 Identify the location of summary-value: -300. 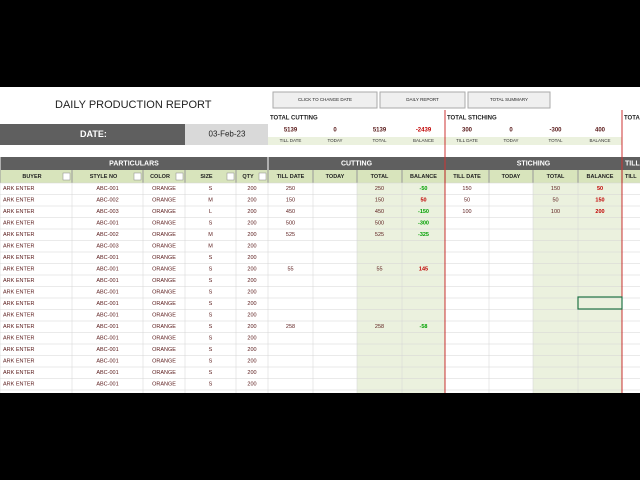
(555, 131).